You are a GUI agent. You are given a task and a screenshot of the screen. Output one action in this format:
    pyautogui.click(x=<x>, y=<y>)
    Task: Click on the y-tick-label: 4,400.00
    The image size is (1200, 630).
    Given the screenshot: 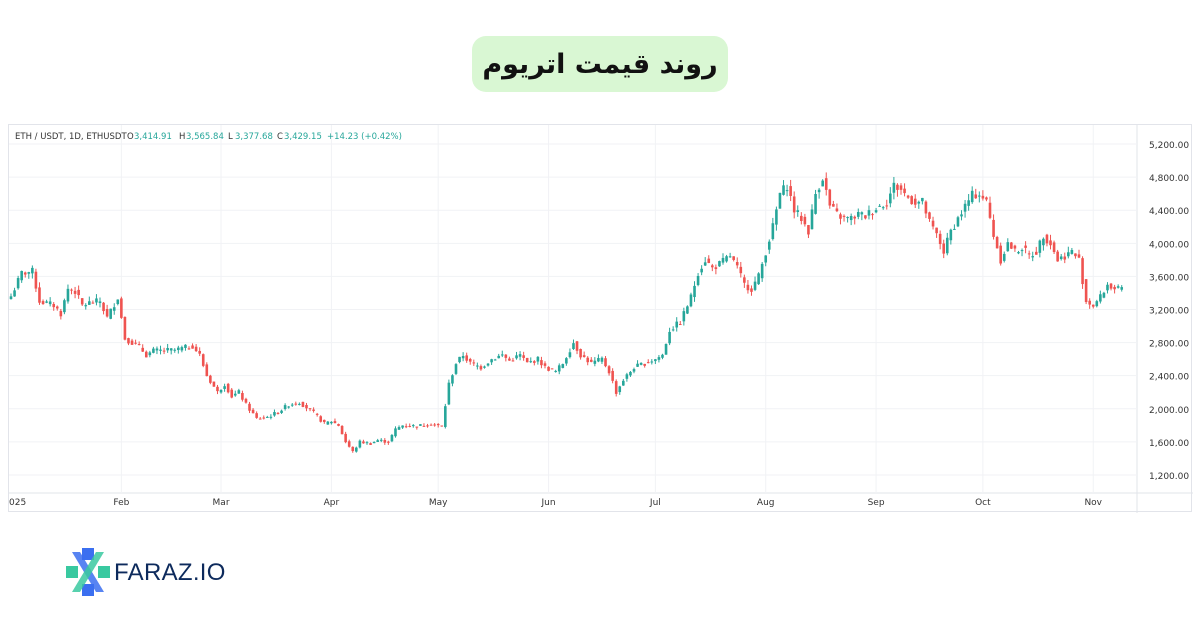 What is the action you would take?
    pyautogui.click(x=1169, y=212)
    